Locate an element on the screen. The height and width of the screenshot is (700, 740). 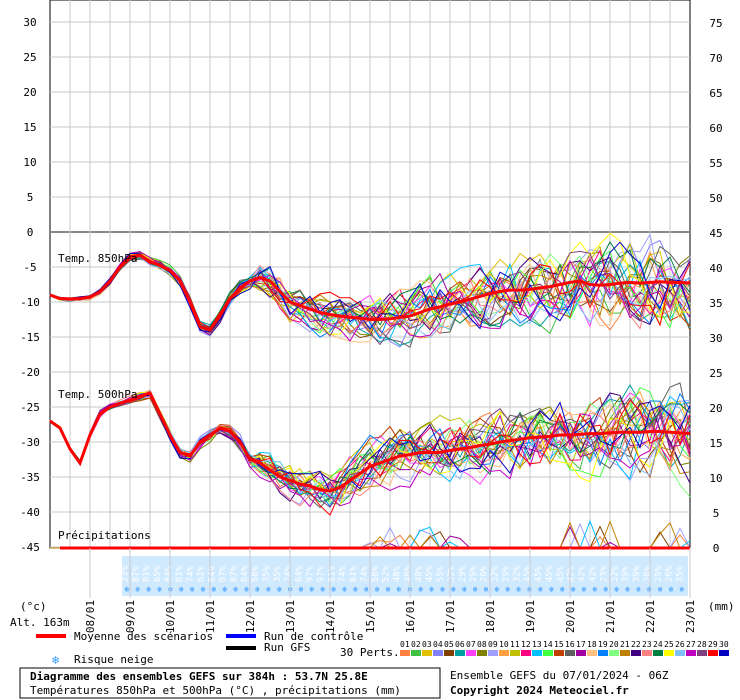
right-tick-label: 65 is located at coordinates (715, 93).